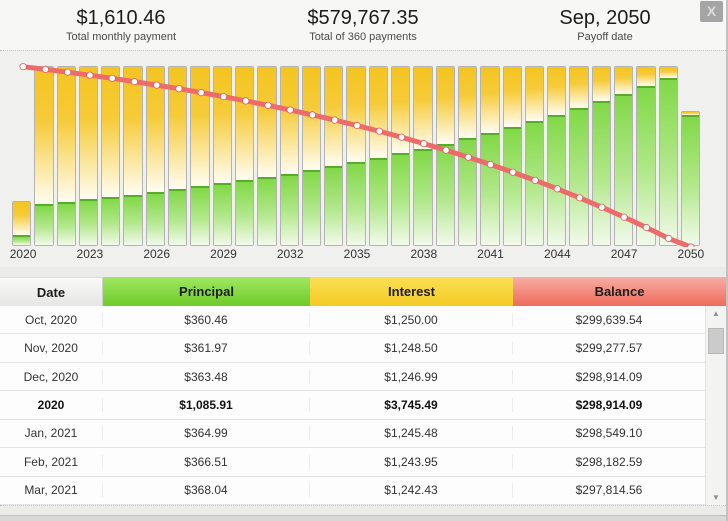 The image size is (728, 521). I want to click on scroll-down-icon: ▼, so click(716, 497).